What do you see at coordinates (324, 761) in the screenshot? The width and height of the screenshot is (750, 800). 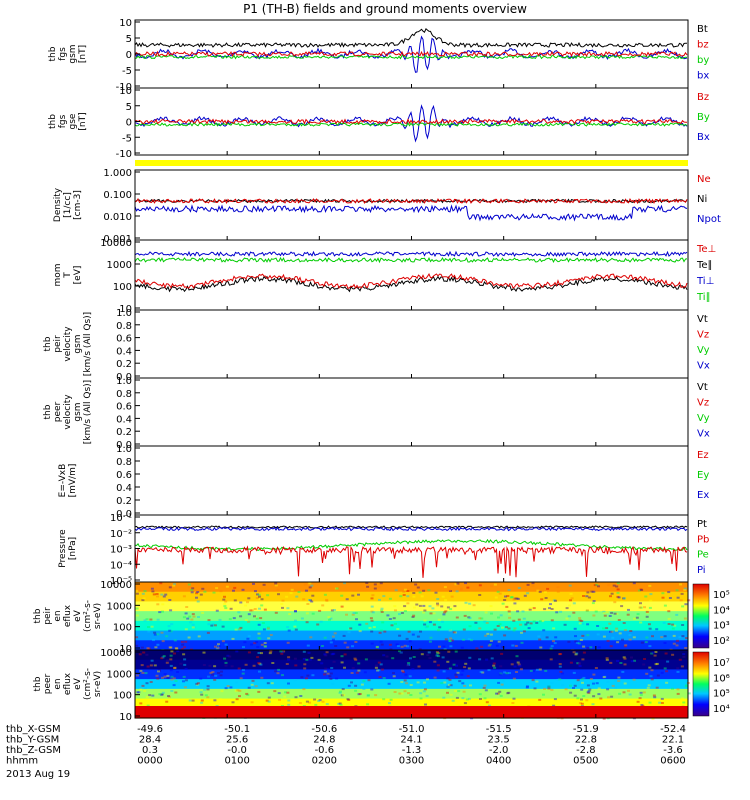 I see `x-axis-value: 0200` at bounding box center [324, 761].